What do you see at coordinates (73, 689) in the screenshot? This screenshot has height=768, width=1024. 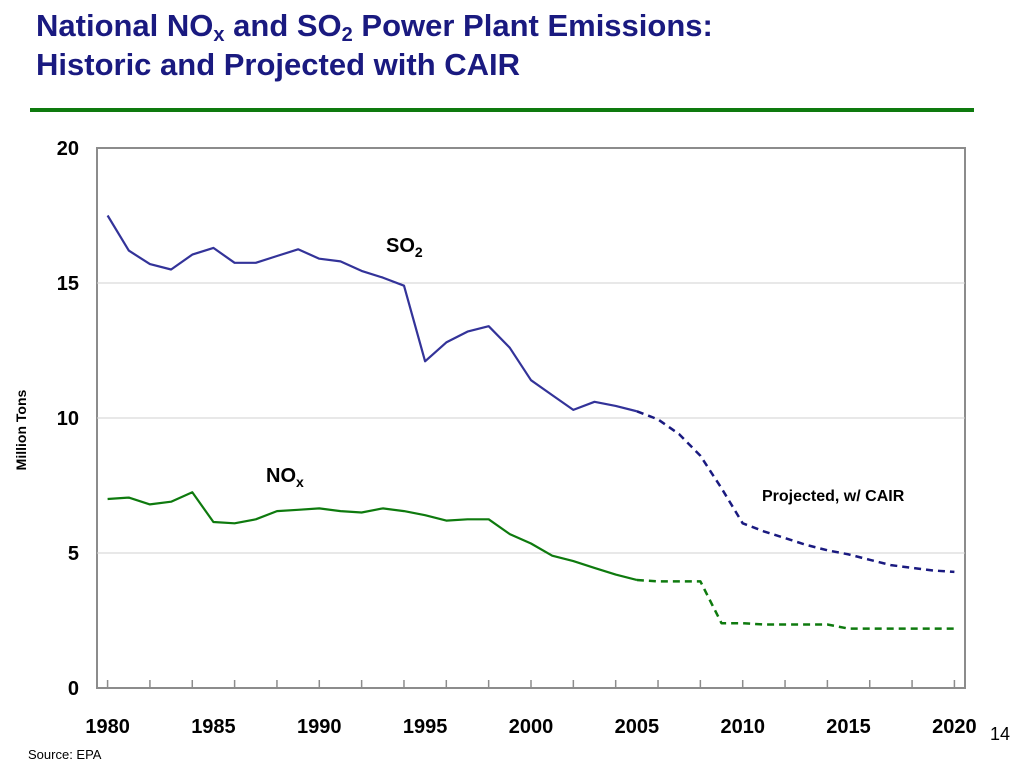 I see `y-tick-label: 0` at bounding box center [73, 689].